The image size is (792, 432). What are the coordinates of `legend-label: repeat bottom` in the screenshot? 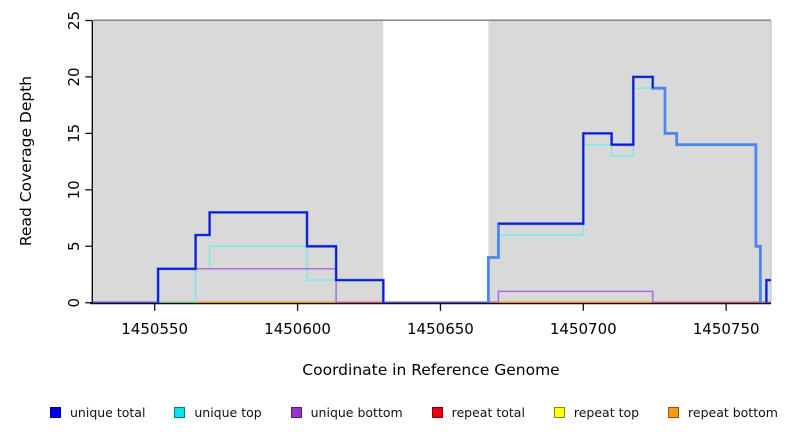 It's located at (733, 412).